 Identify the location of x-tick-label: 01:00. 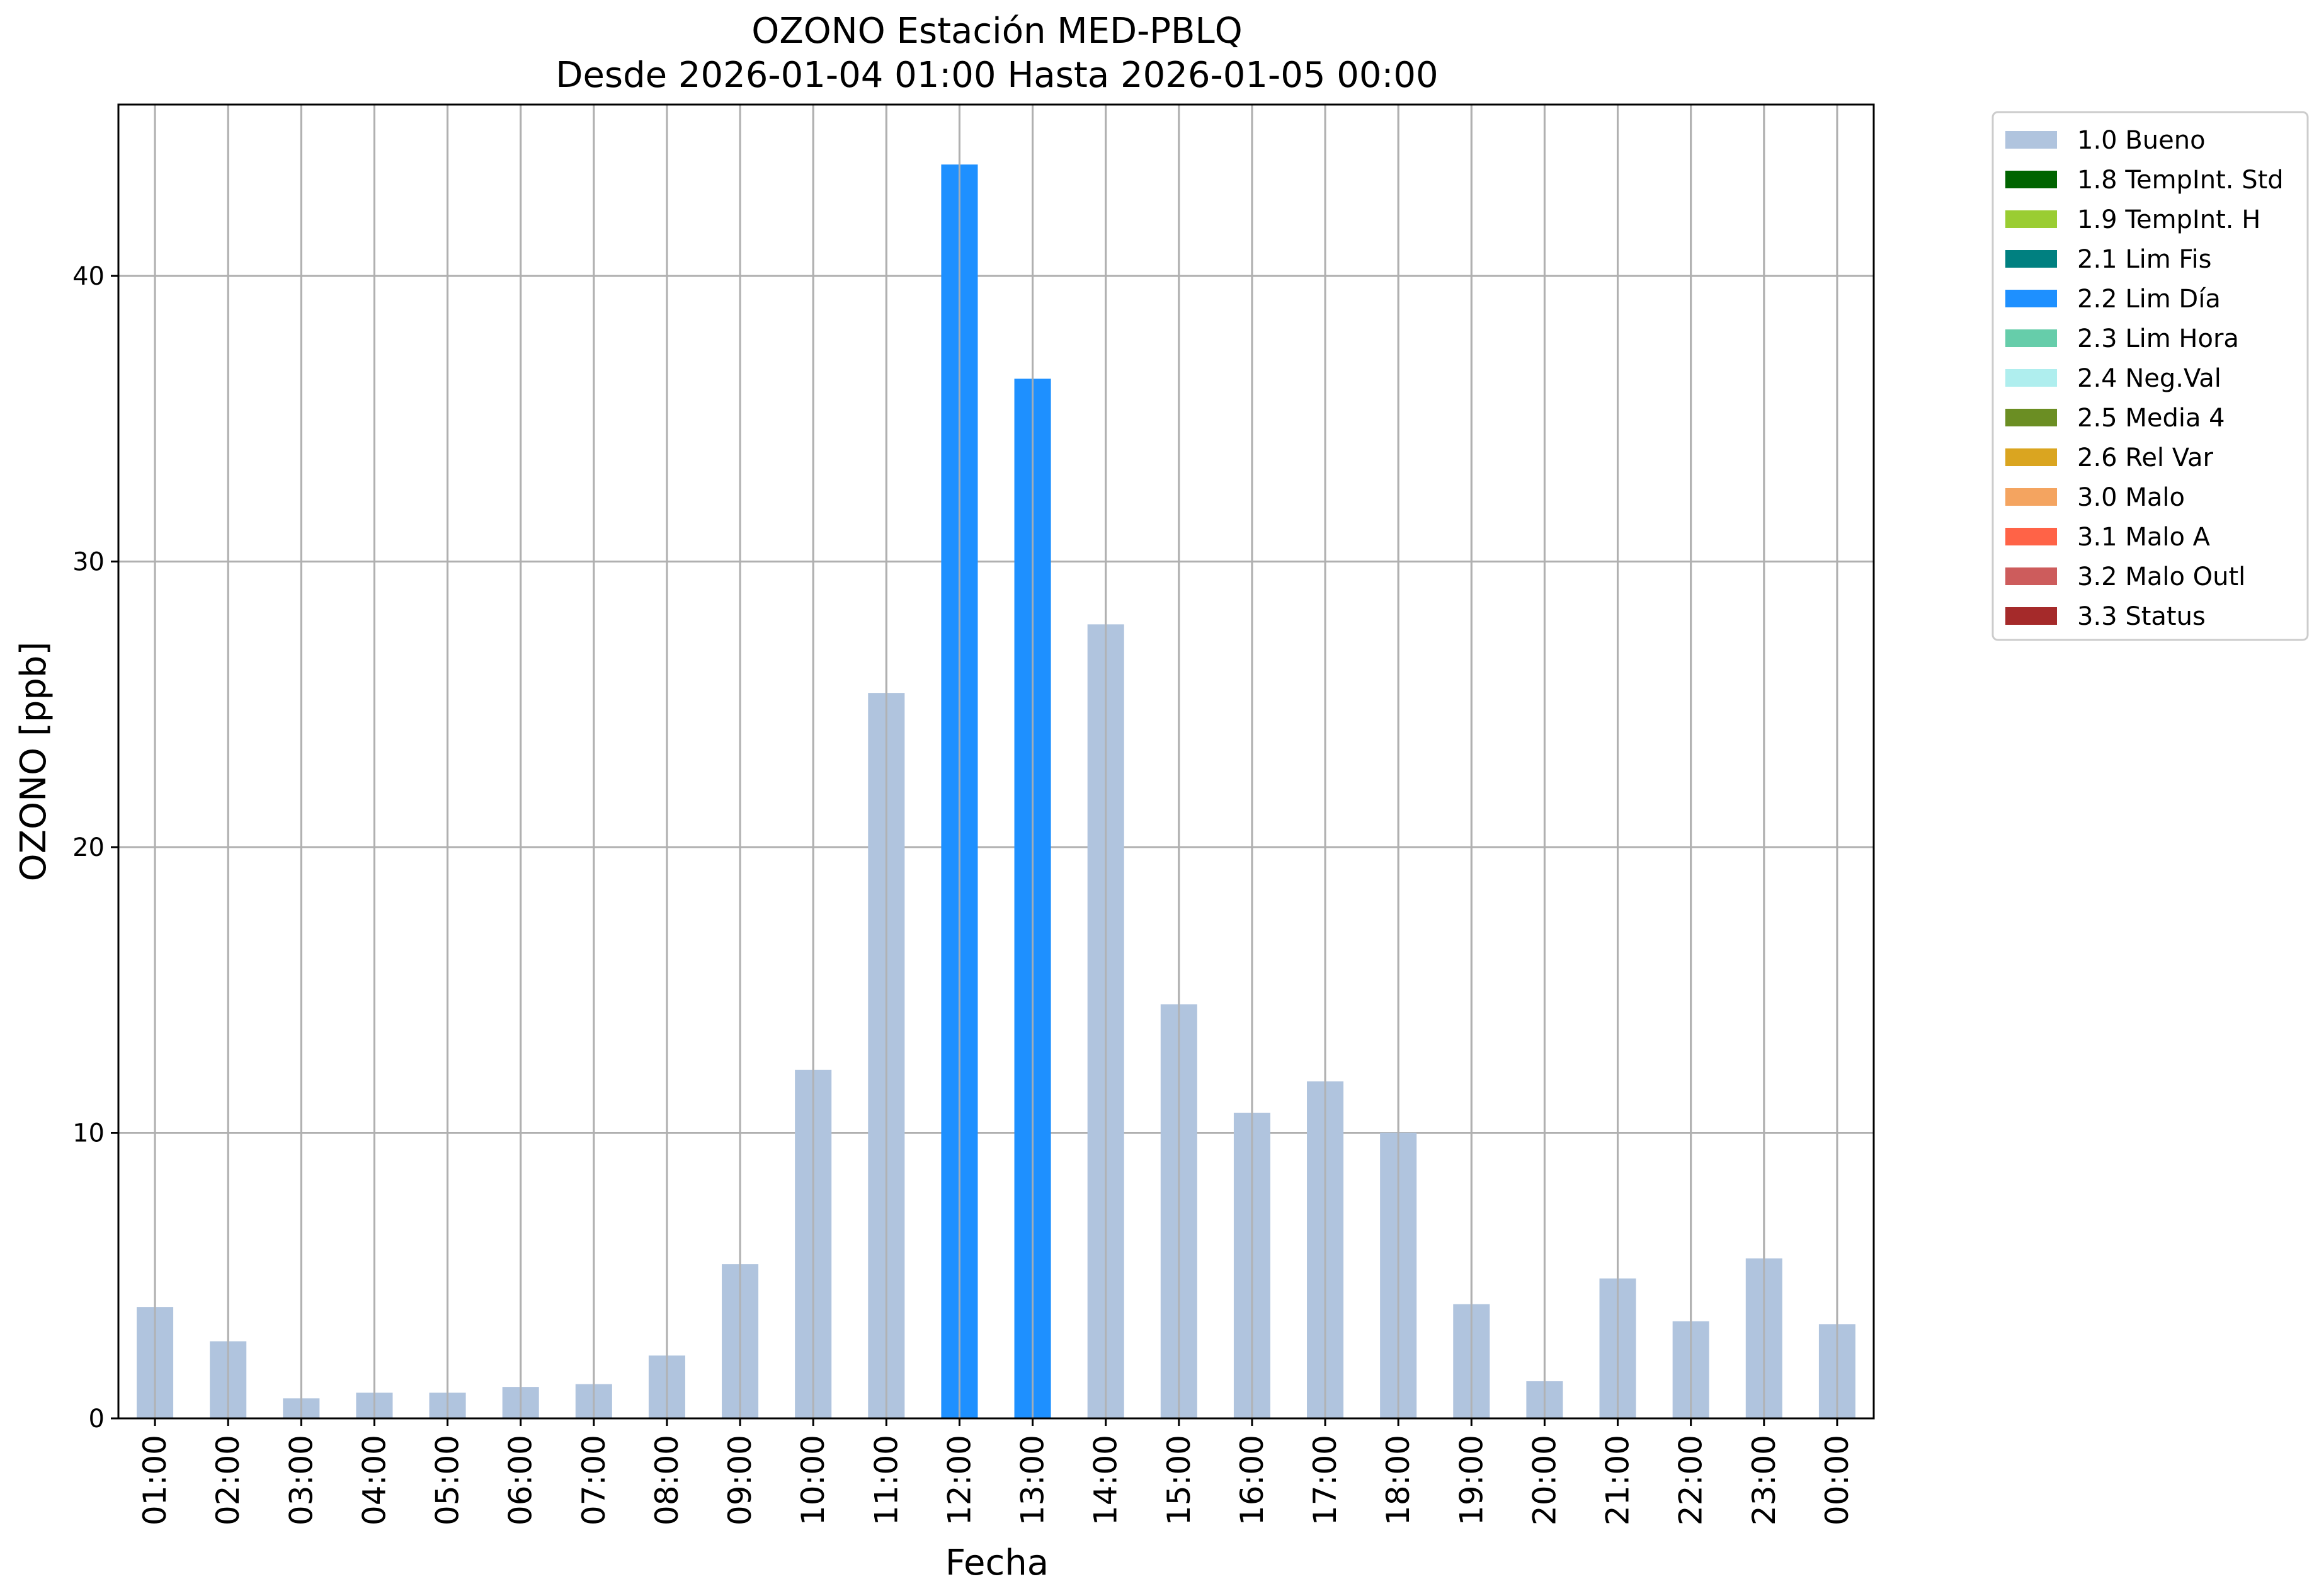
(155, 1480).